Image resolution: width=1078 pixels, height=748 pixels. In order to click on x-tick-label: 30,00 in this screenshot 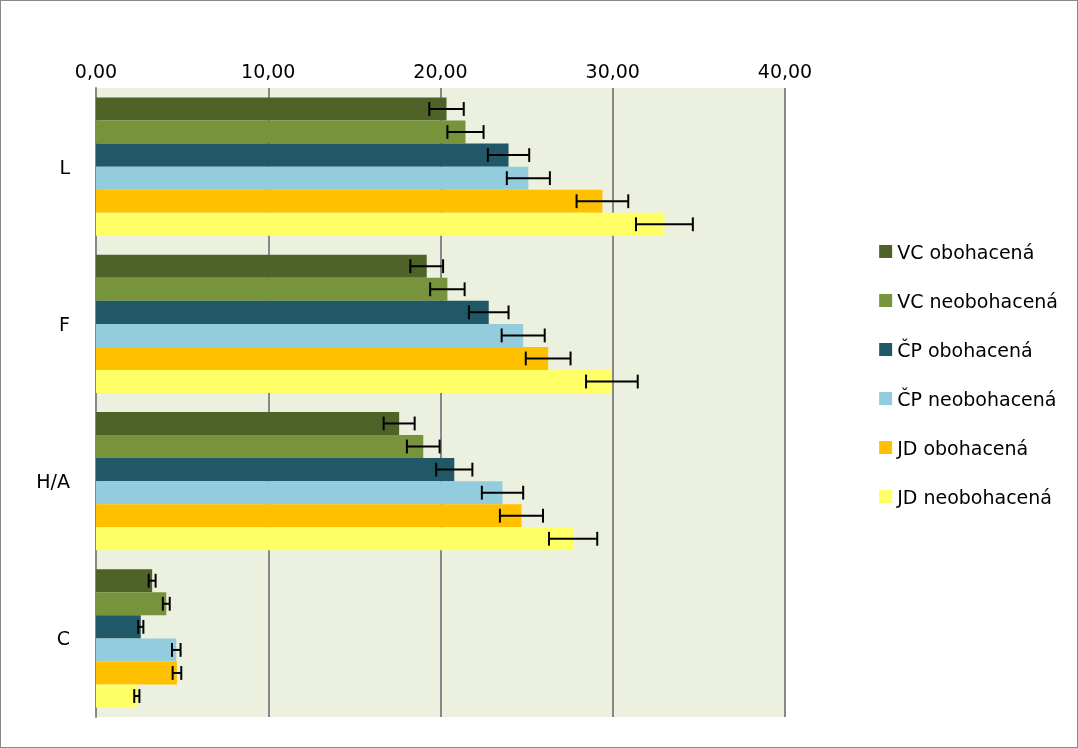, I will do `click(612, 70)`.